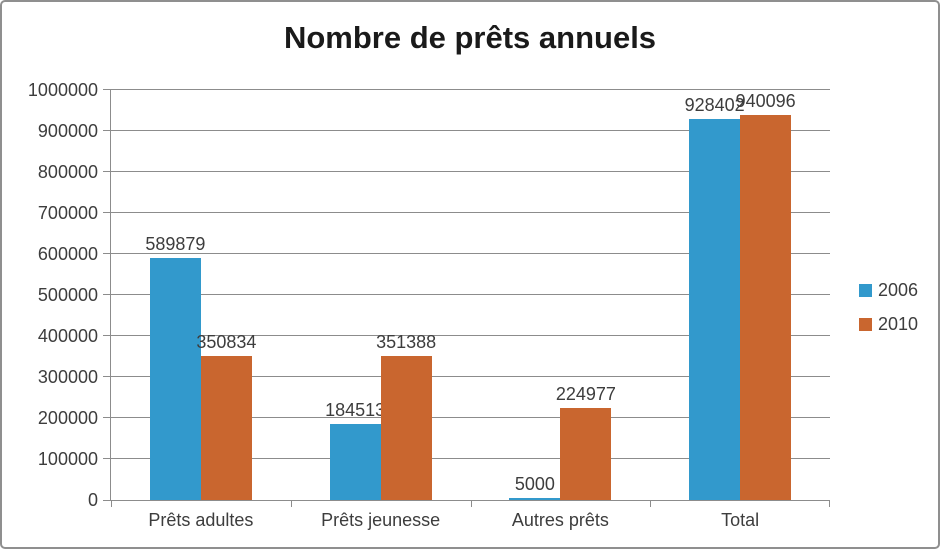 Image resolution: width=940 pixels, height=549 pixels. I want to click on bar-value-label: 350834, so click(226, 342).